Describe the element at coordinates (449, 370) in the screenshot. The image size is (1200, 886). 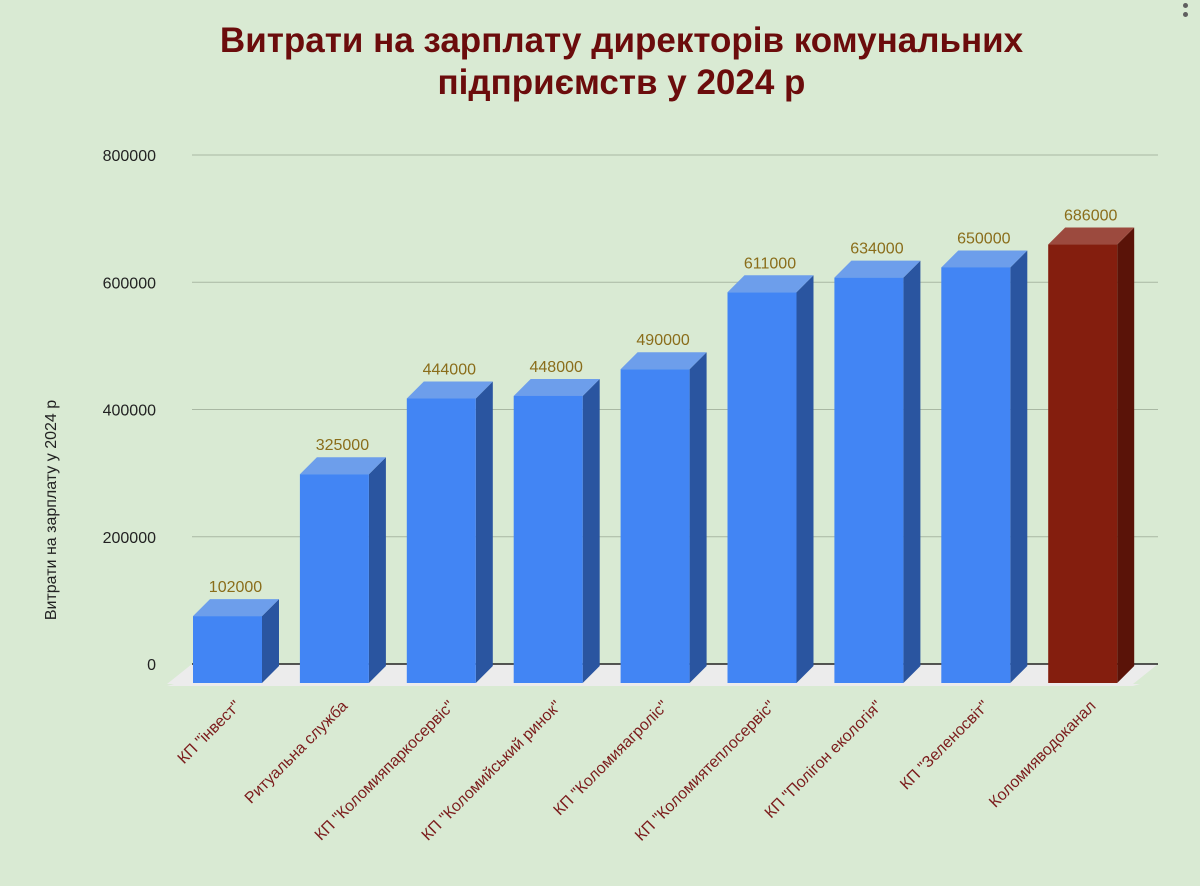
I see `data-label: 444000` at that location.